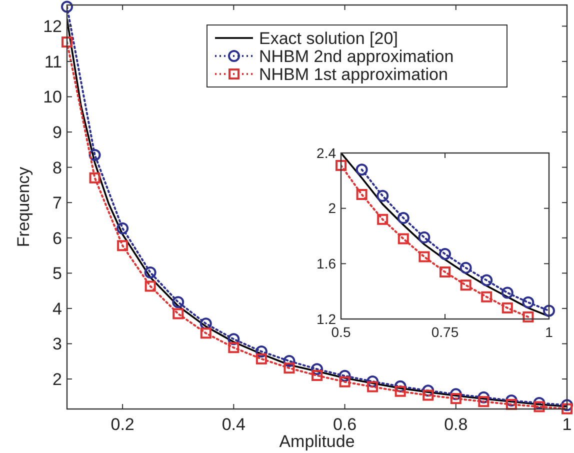 This screenshot has height=453, width=574. What do you see at coordinates (353, 74) in the screenshot?
I see `legend-label: NHBM 1st approximation` at bounding box center [353, 74].